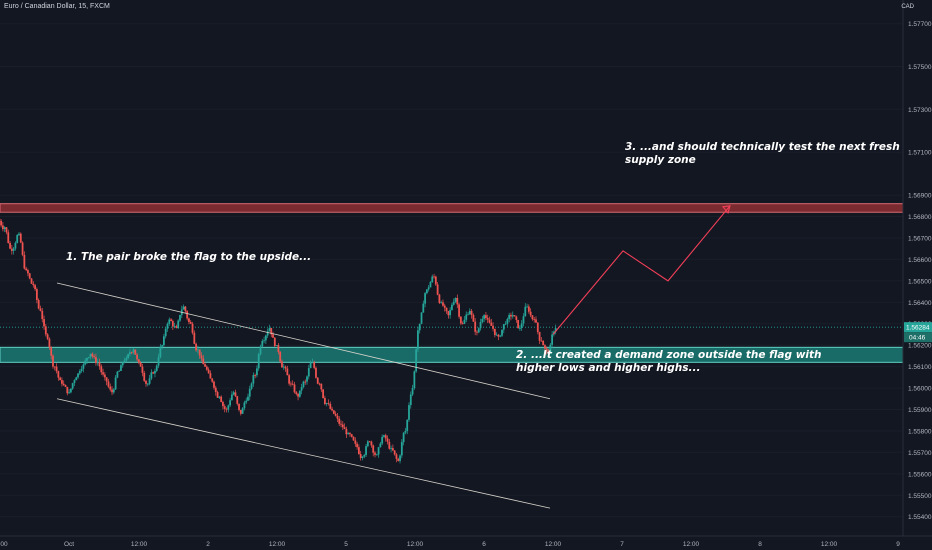 The width and height of the screenshot is (932, 550). Describe the element at coordinates (920, 303) in the screenshot. I see `price-tick-label: 1.56400` at that location.